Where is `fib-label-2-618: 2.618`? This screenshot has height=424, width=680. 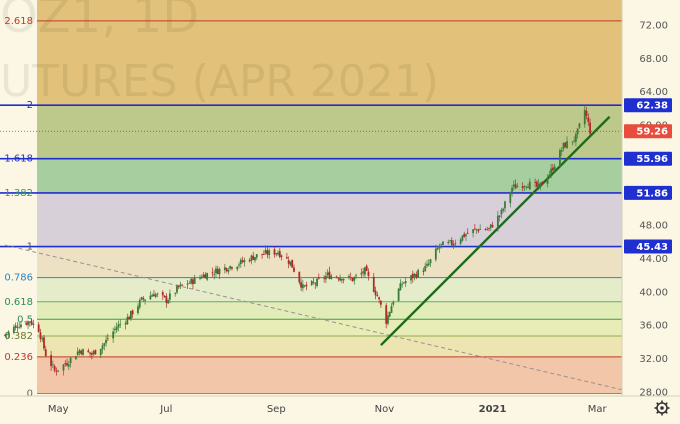
fib-label-2-618: 2.618 is located at coordinates (18, 21).